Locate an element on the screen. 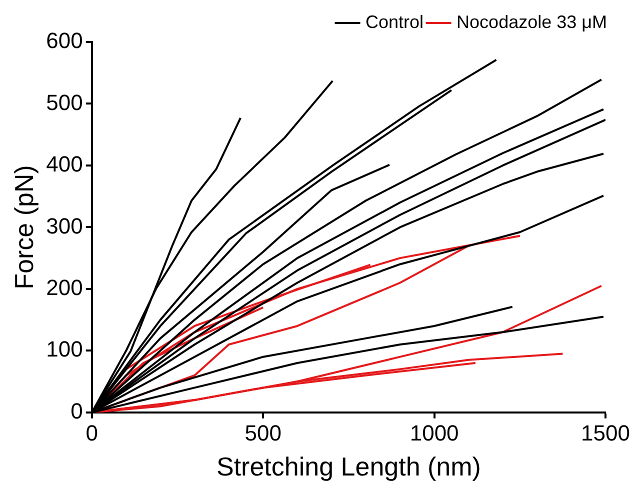  y-tick-label: 300 is located at coordinates (64, 225).